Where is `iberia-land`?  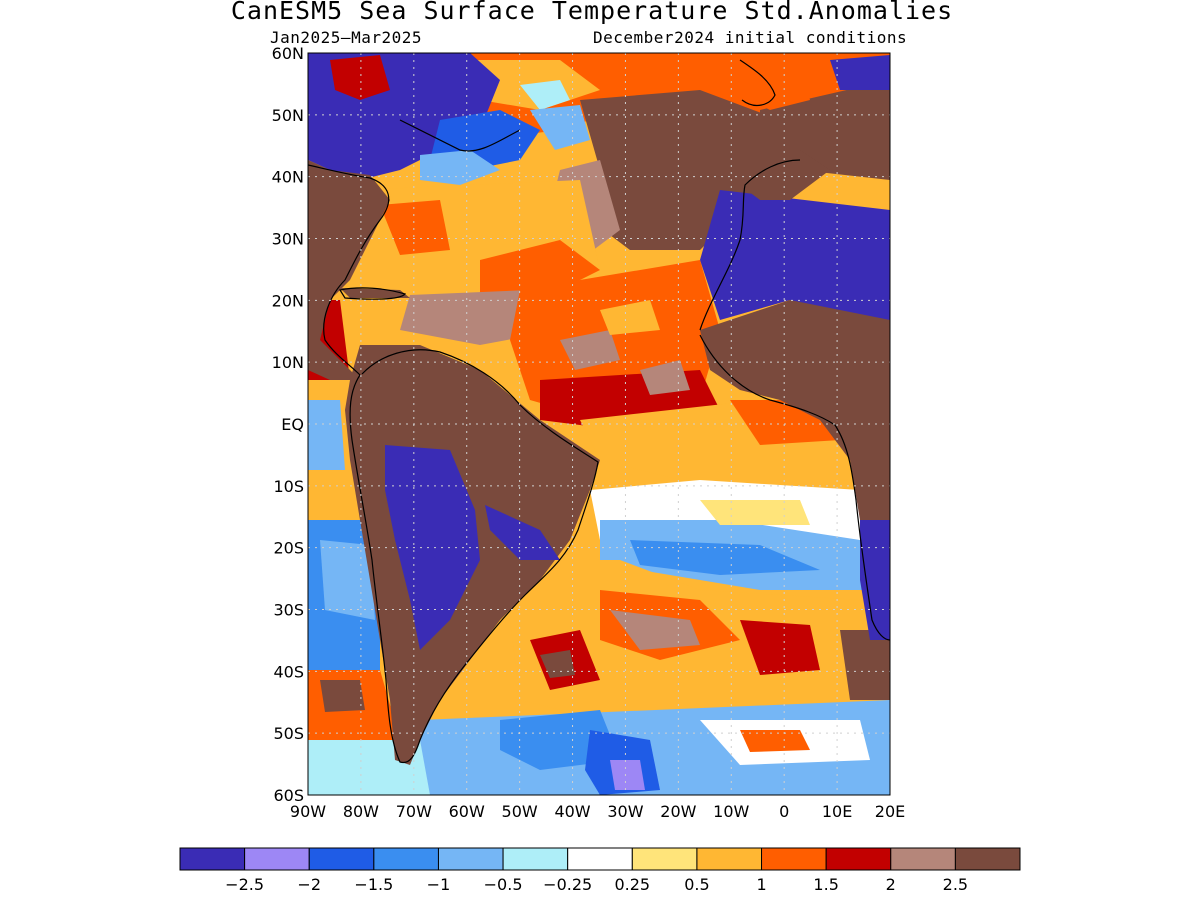
iberia-land is located at coordinates (785, 175).